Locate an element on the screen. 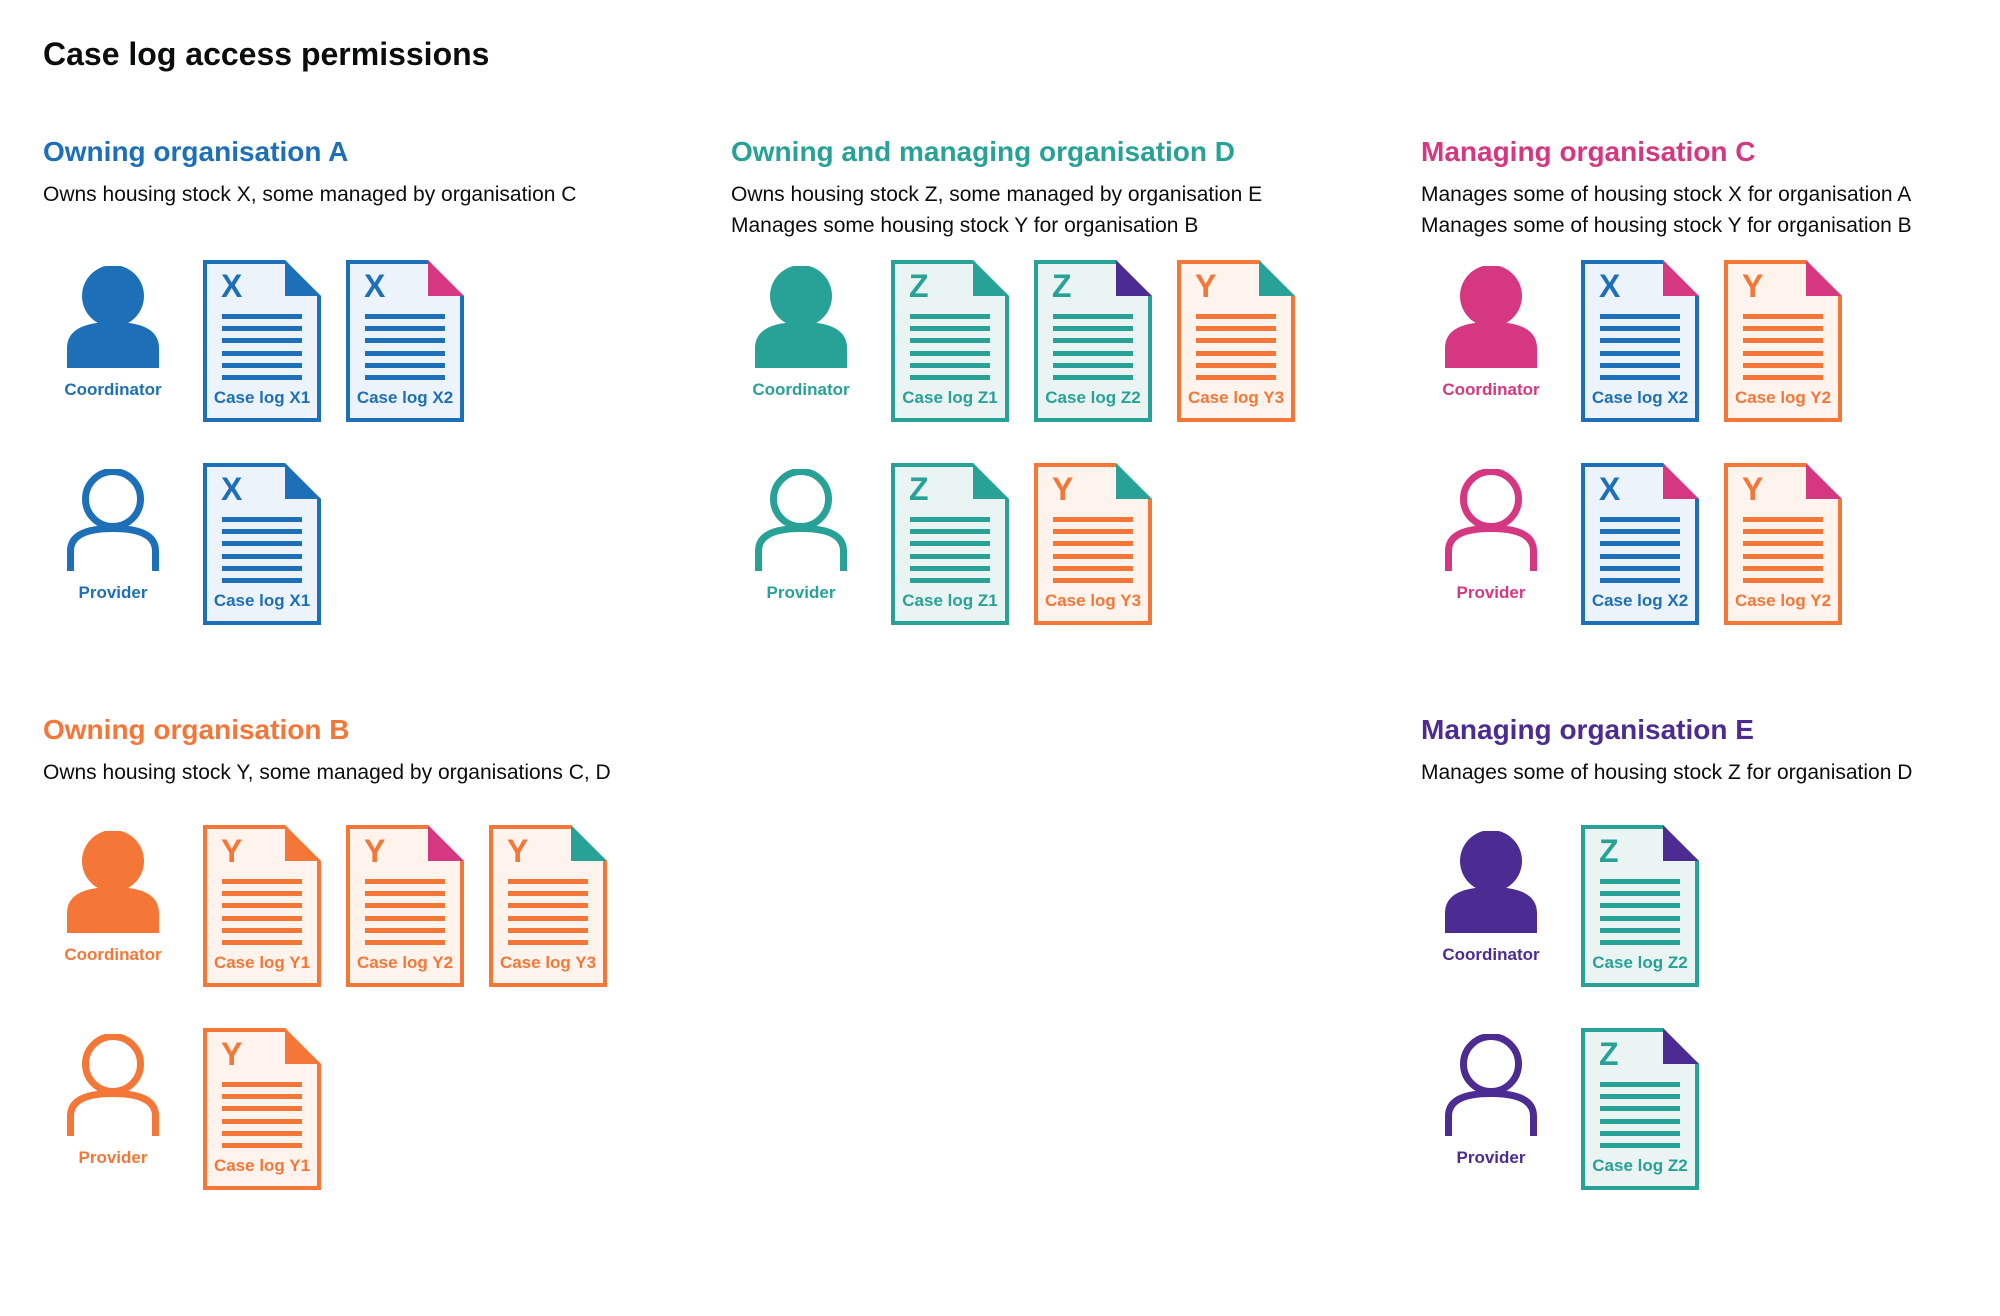 The height and width of the screenshot is (1316, 2000). role-row: Coordinator X Case log X2 Y Case log Y2 is located at coordinates (1710, 341).